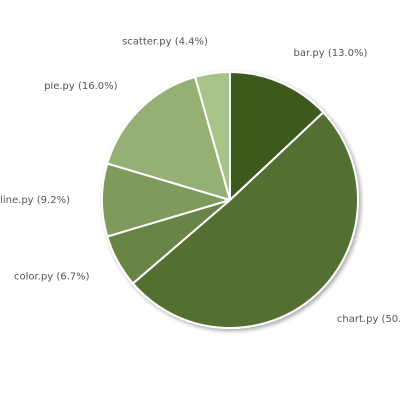 The height and width of the screenshot is (400, 400). I want to click on pie-label-line-py: line.py (9.2%), so click(35, 200).